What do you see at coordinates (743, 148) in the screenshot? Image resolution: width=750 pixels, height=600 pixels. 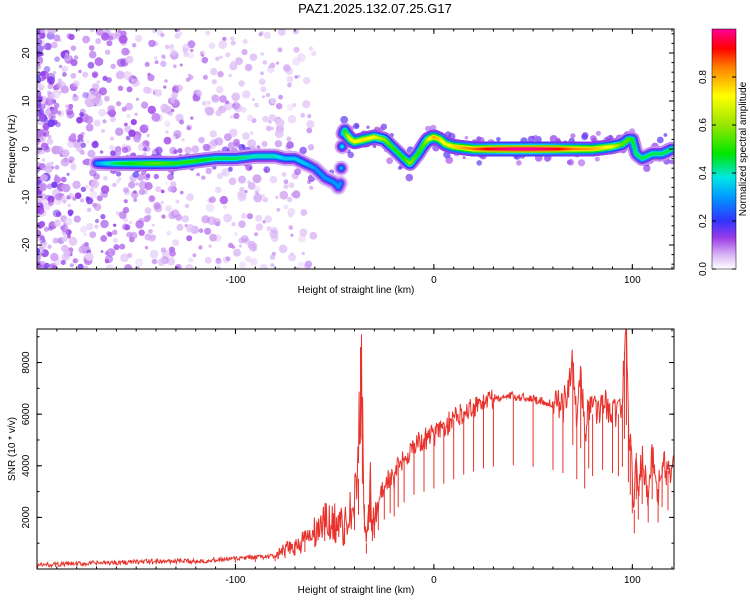 I see `colorbar-label: Normalized spectral amplitude` at bounding box center [743, 148].